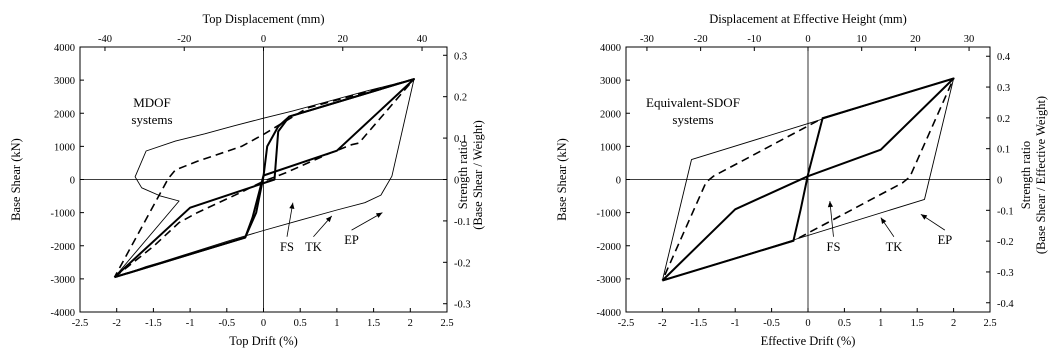  I want to click on chart-annotation: MDOF, so click(152, 102).